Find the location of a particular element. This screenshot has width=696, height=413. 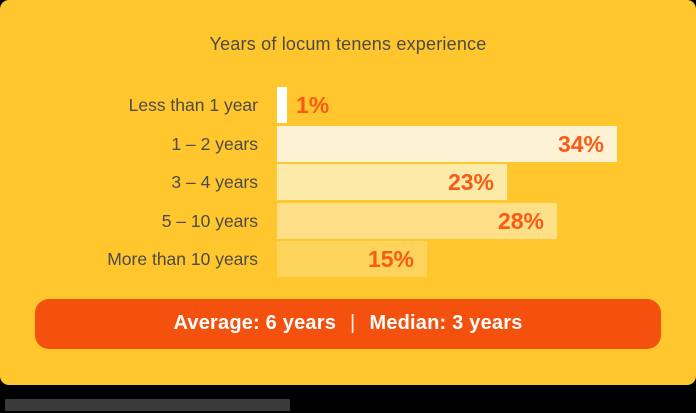

summary-stats-pill: Average: 6 years | Median: 3 years is located at coordinates (348, 323).